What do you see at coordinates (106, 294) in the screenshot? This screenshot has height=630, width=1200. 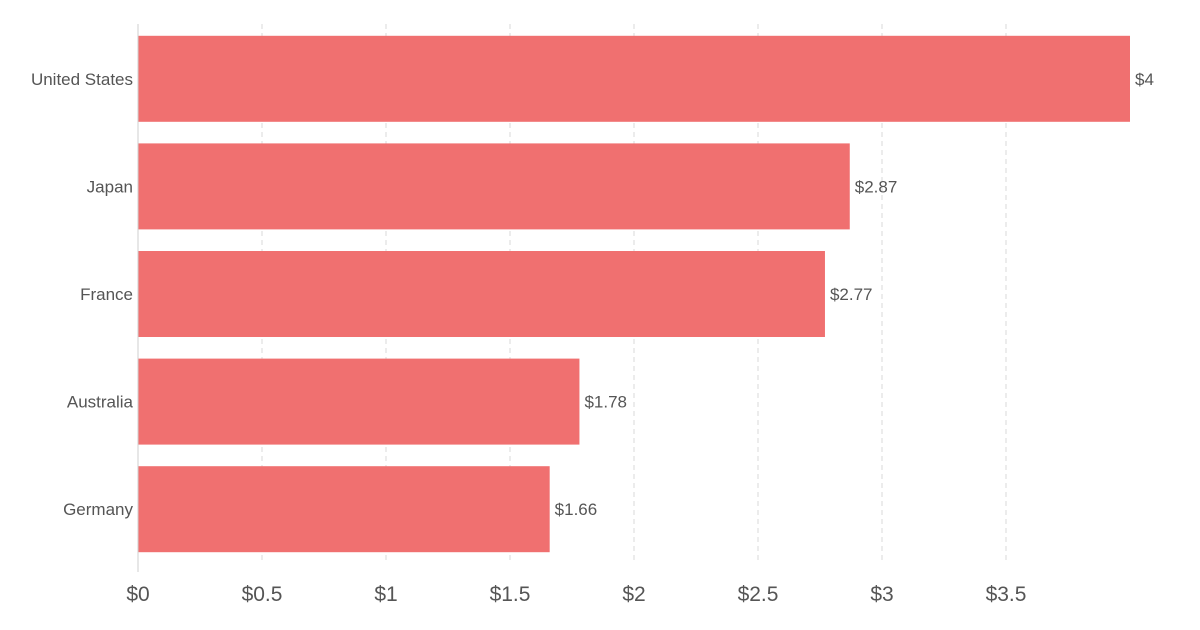 I see `category-label: France` at bounding box center [106, 294].